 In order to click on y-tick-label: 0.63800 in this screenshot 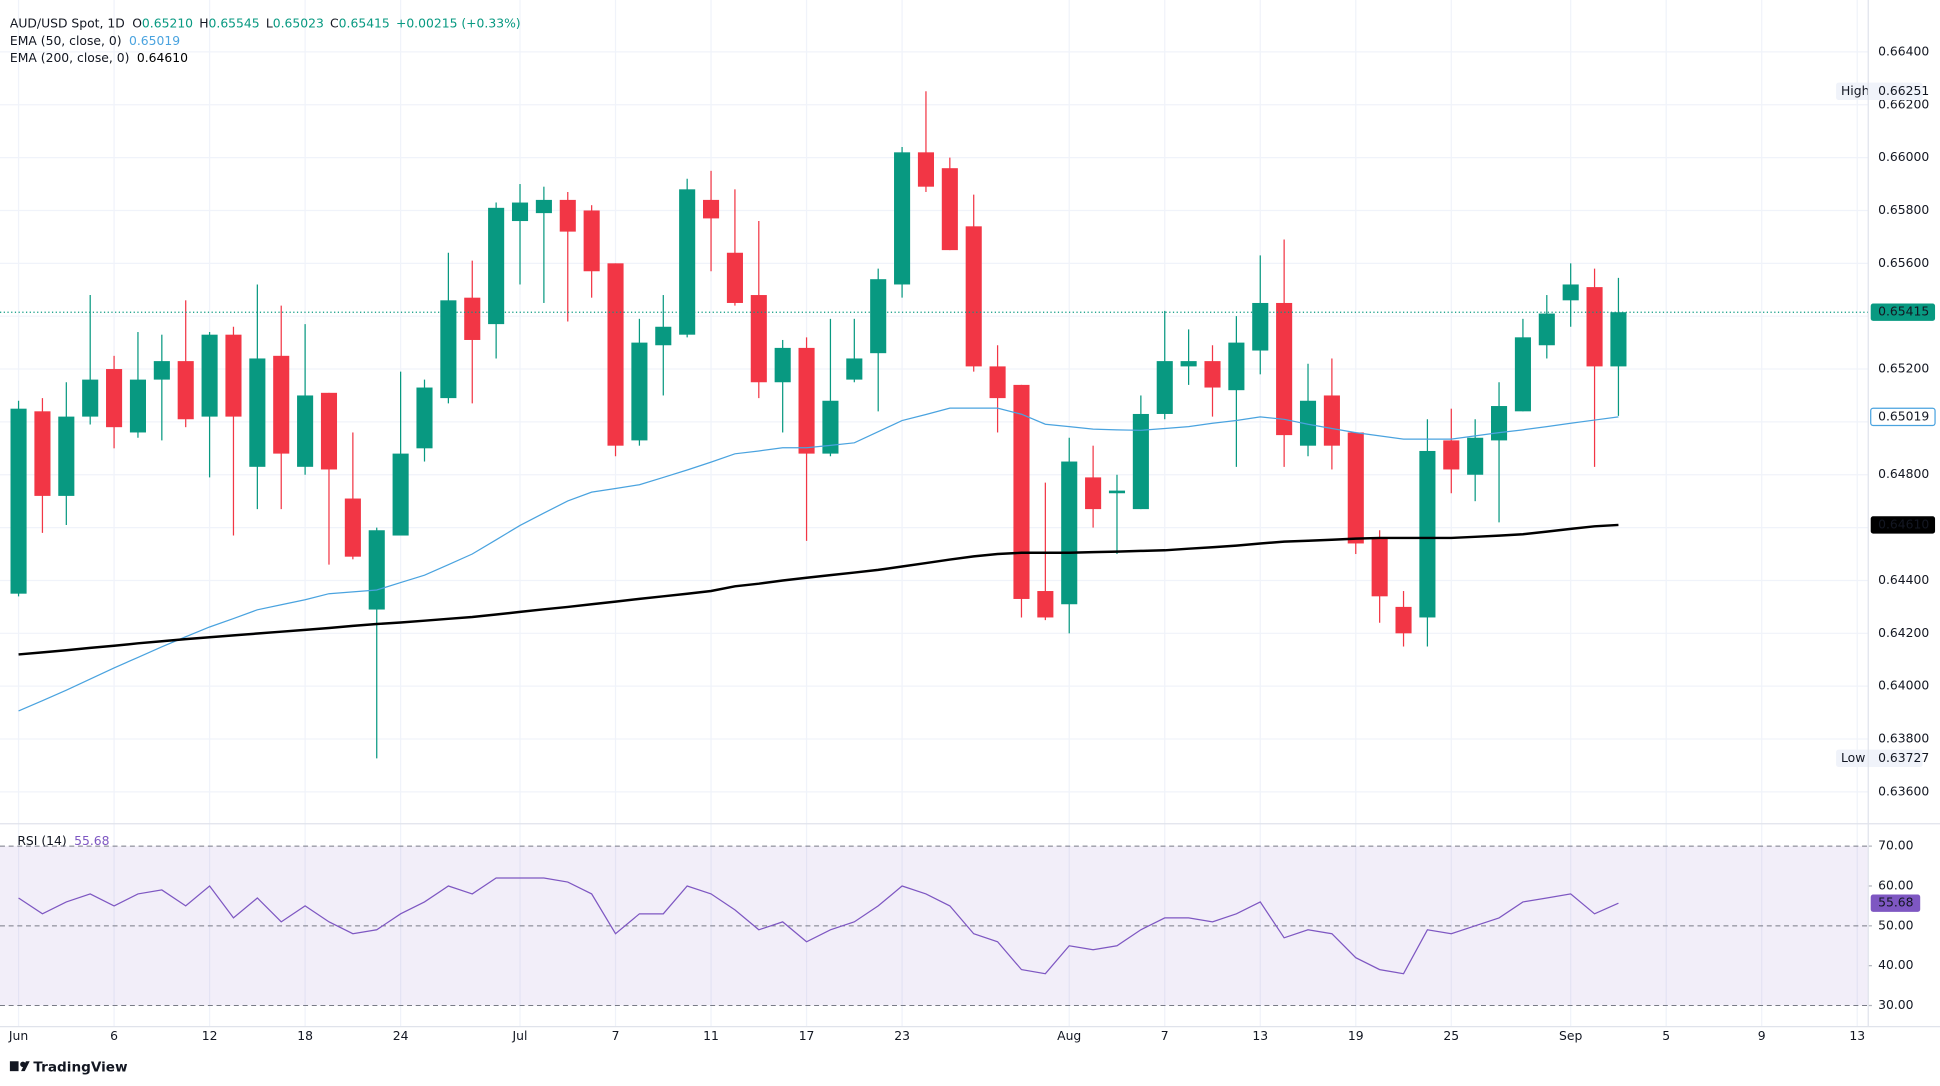, I will do `click(1903, 739)`.